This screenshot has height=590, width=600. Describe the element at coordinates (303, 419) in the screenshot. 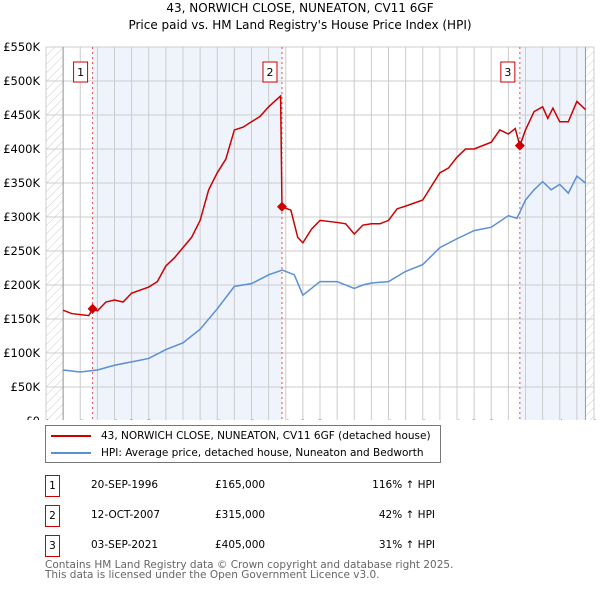

I see `x-tick-label: 2009` at that location.